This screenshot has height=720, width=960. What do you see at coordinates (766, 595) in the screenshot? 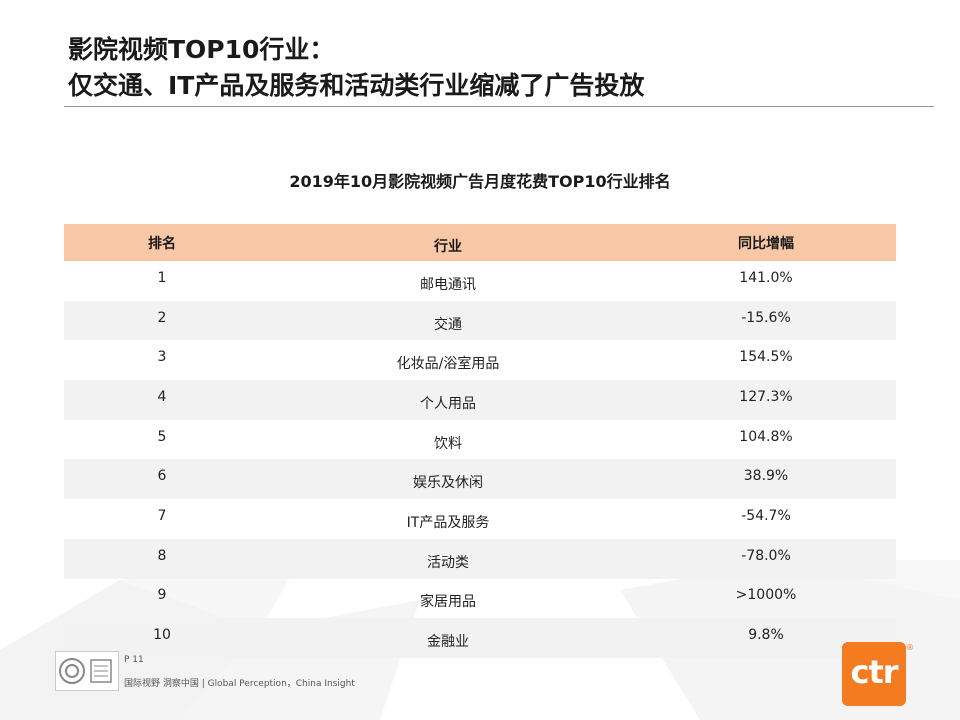
I see `cell-change: >1000%` at bounding box center [766, 595].